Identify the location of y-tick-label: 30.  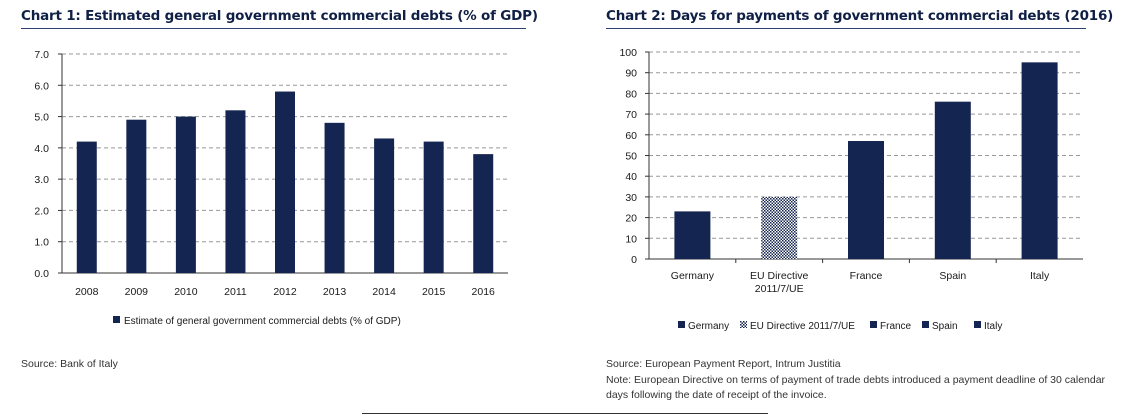
(631, 198).